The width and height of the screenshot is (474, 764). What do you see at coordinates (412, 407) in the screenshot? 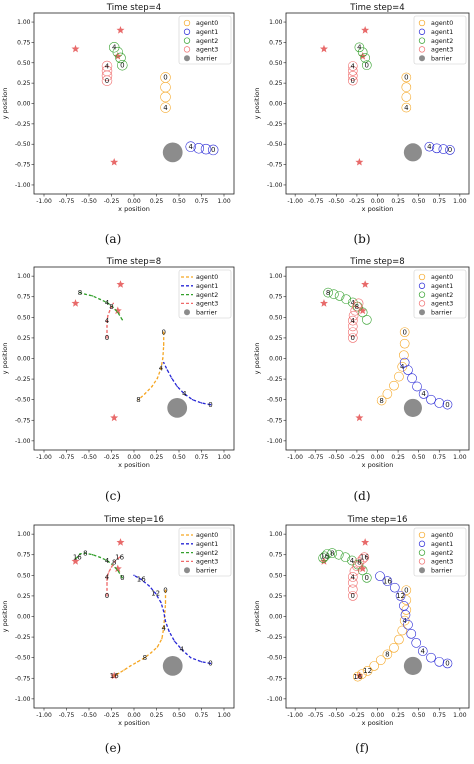
I see `barrier-circle` at bounding box center [412, 407].